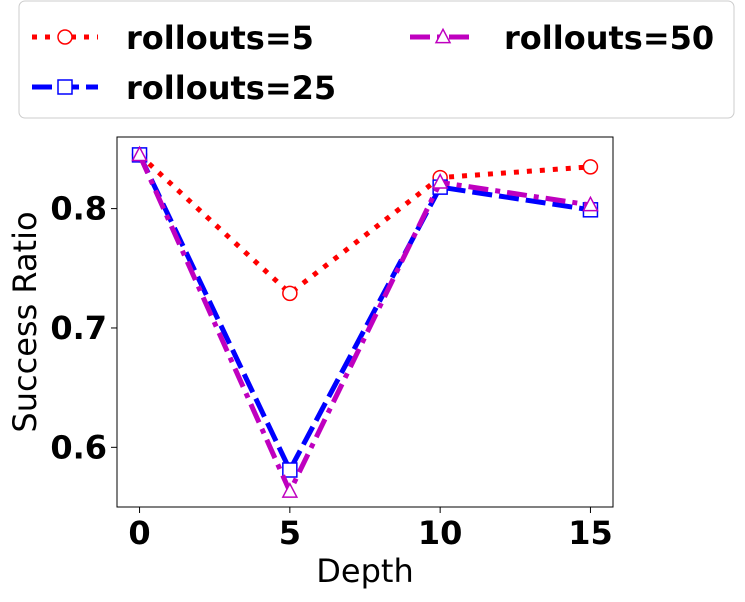 Image resolution: width=745 pixels, height=602 pixels. I want to click on legend-item-1: rollouts=5, so click(173, 38).